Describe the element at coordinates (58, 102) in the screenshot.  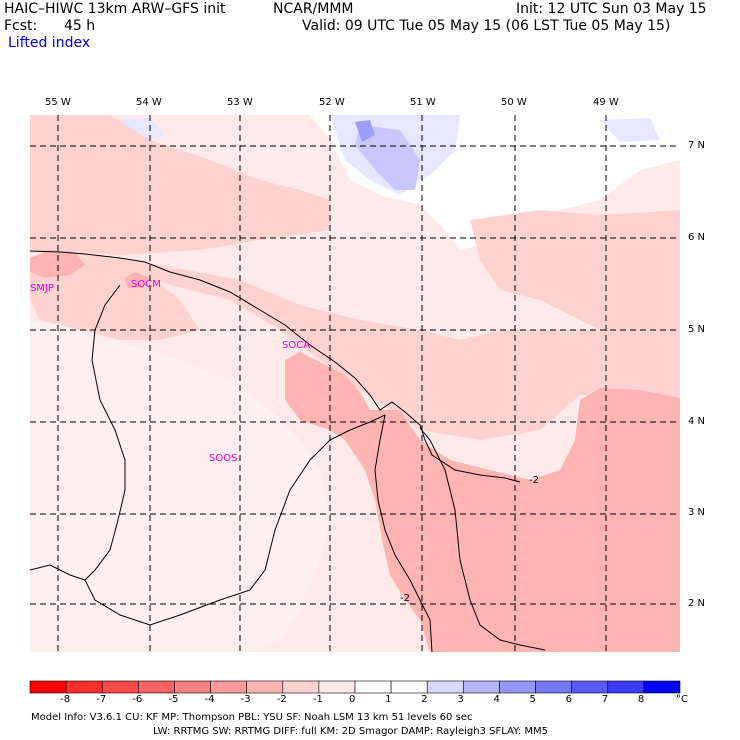
I see `lon-label: 55 W` at that location.